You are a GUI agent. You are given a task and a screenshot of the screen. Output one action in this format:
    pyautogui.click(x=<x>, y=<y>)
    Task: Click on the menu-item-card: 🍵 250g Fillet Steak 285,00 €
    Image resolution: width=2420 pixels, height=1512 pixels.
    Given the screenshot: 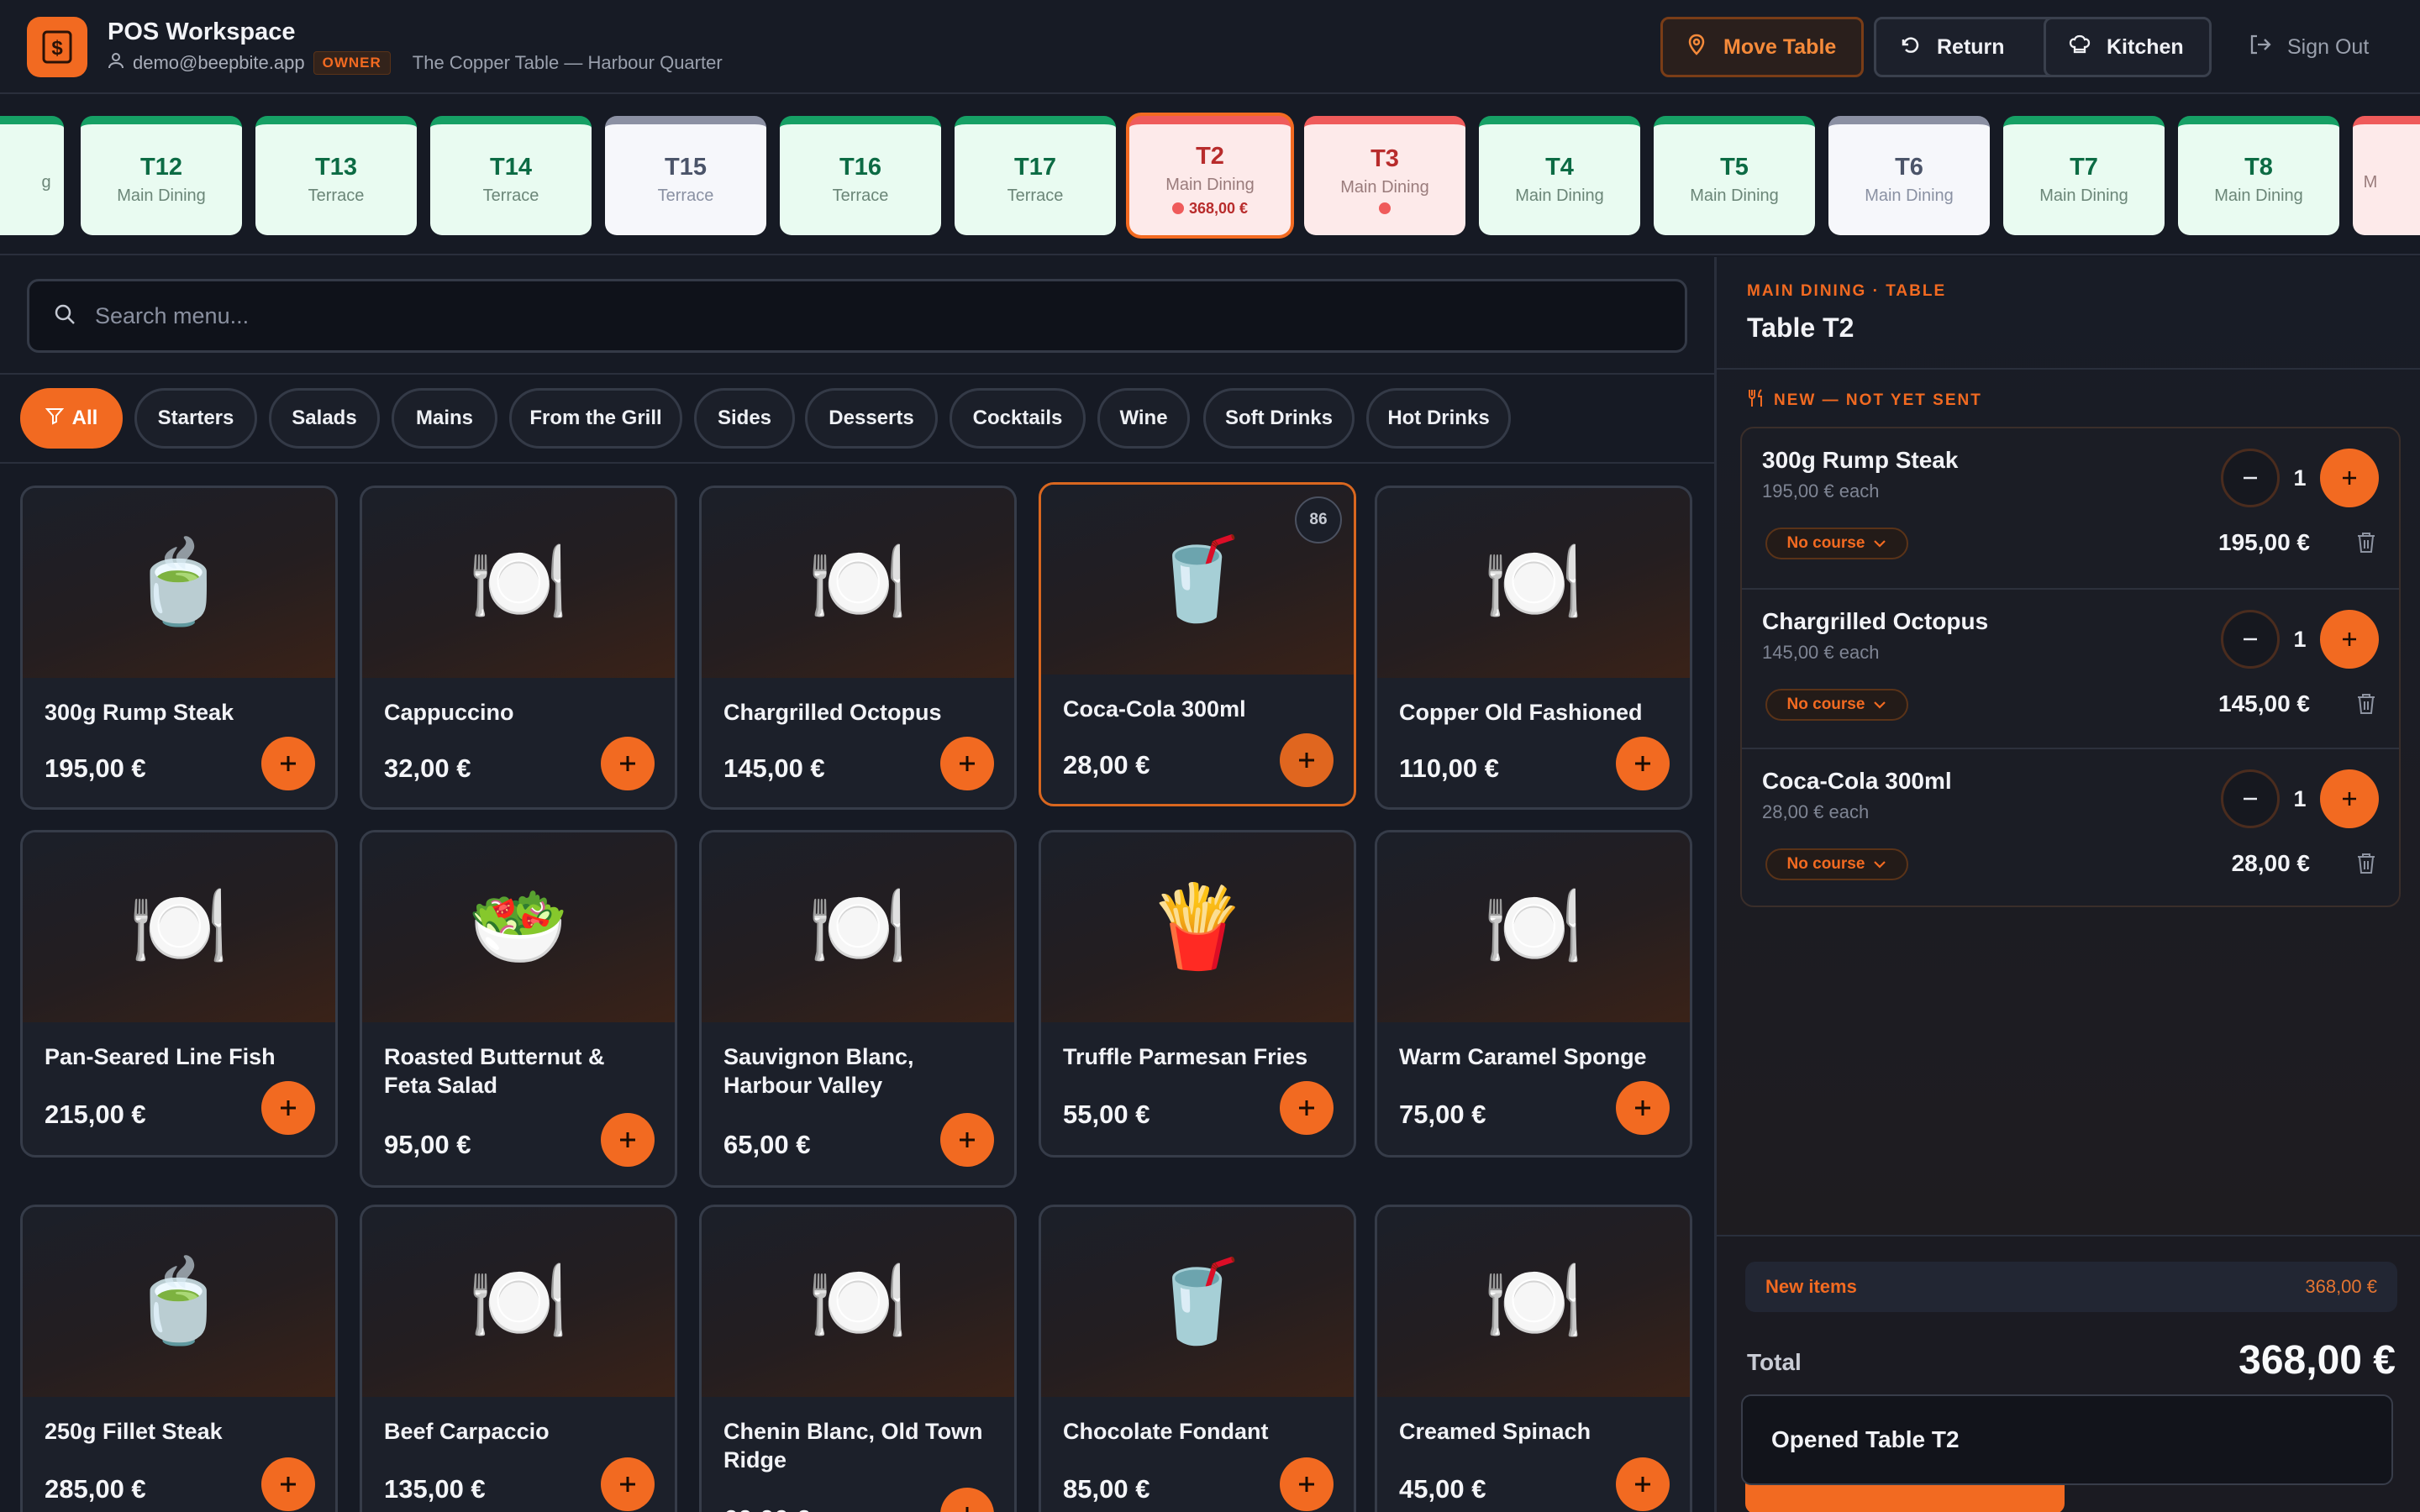 What is the action you would take?
    pyautogui.click(x=179, y=1358)
    